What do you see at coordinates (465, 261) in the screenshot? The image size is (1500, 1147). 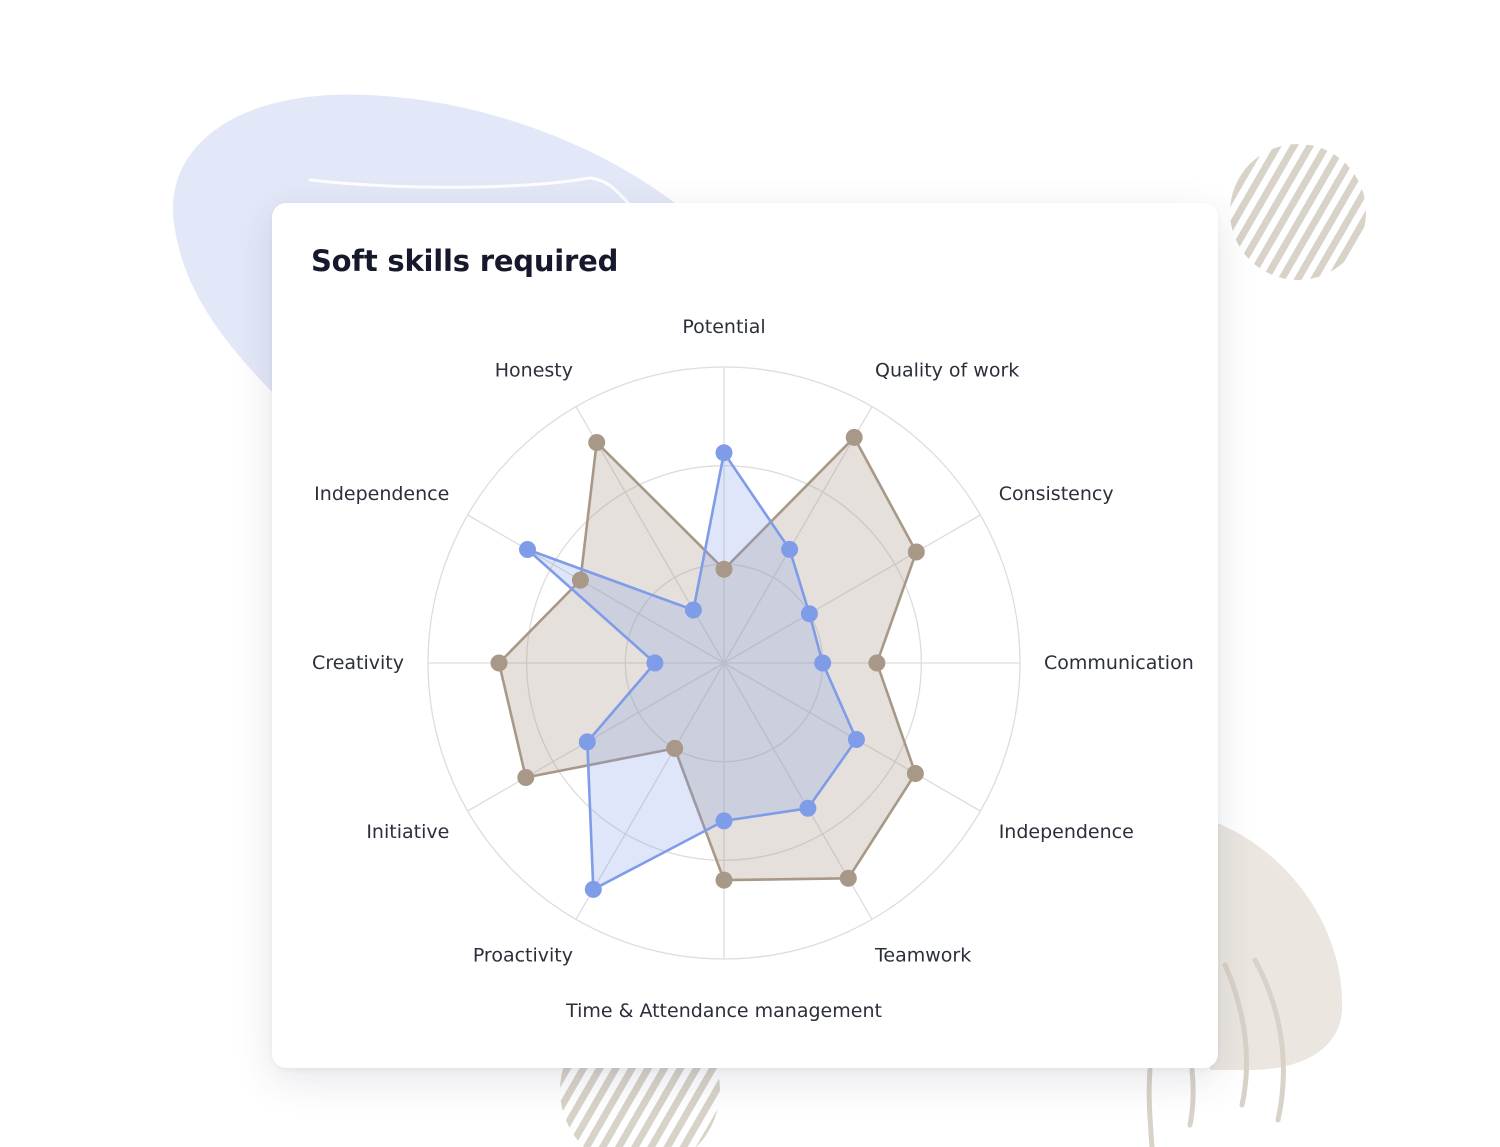 I see `card-title: Soft skills required` at bounding box center [465, 261].